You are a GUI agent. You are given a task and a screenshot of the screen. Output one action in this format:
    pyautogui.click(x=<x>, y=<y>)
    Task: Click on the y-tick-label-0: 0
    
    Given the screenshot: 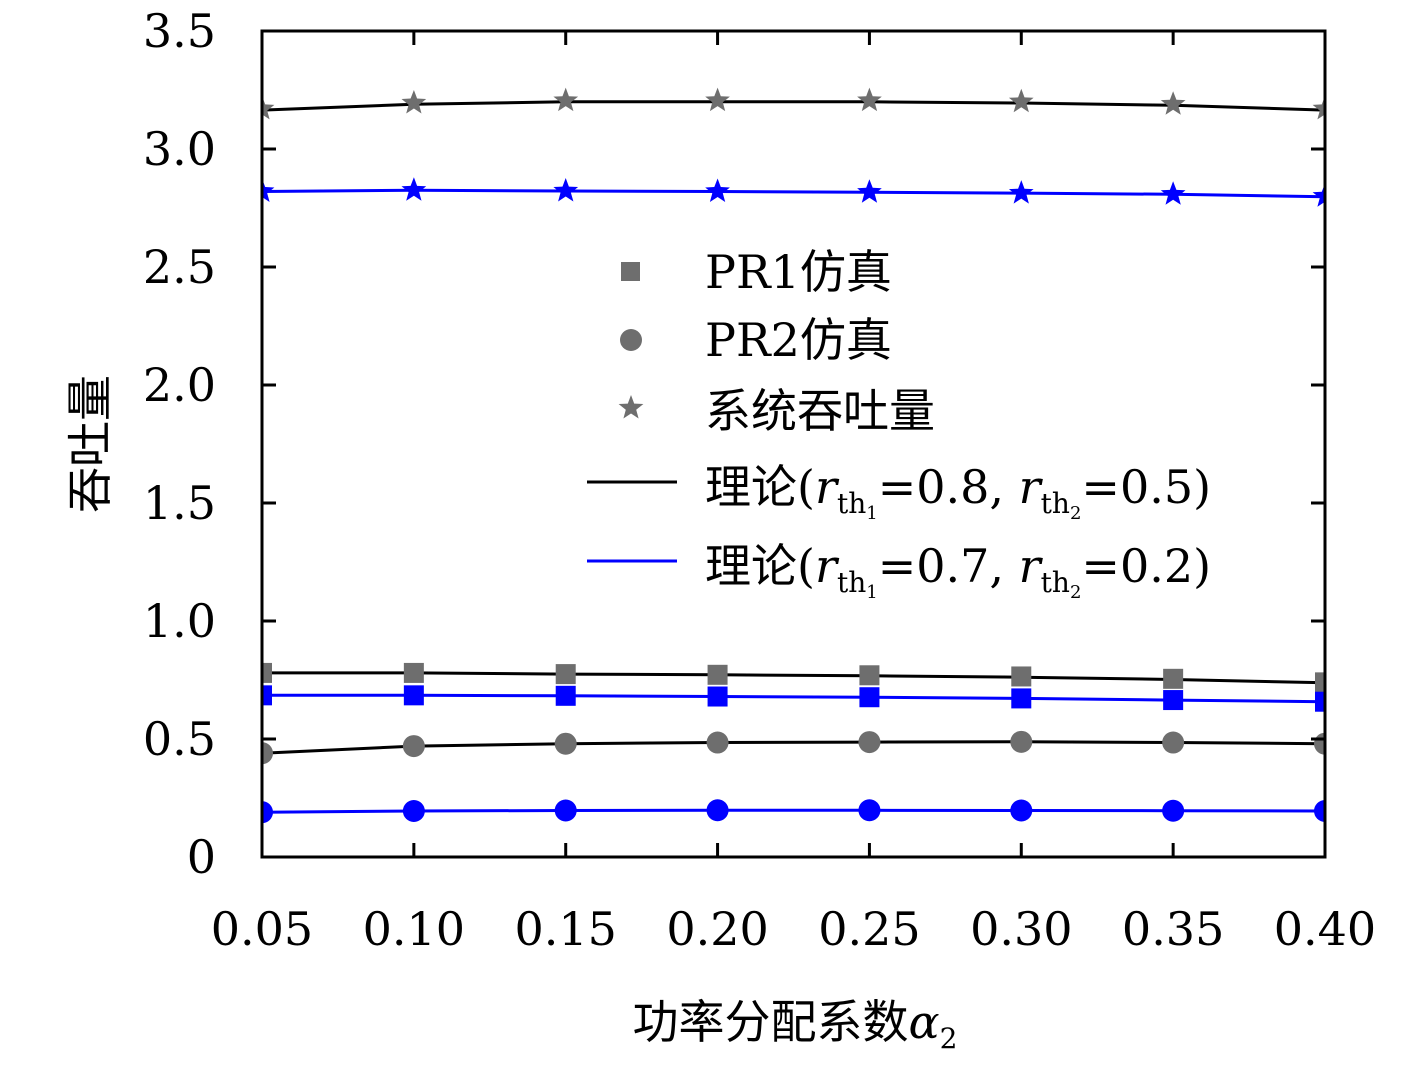 What is the action you would take?
    pyautogui.click(x=201, y=857)
    